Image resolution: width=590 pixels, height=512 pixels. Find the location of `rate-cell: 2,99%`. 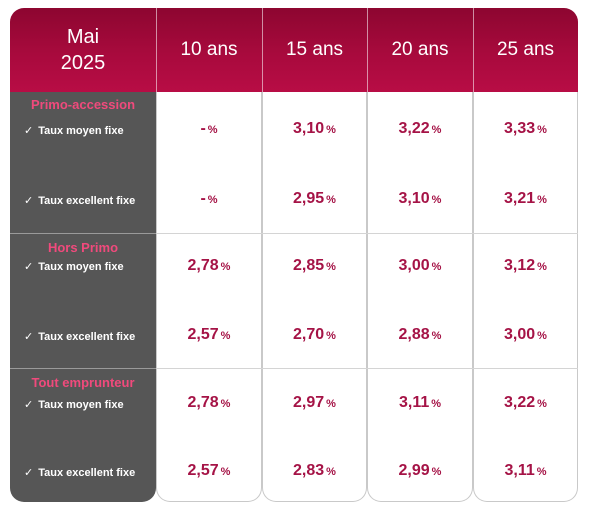

rate-cell: 2,99% is located at coordinates (420, 470).